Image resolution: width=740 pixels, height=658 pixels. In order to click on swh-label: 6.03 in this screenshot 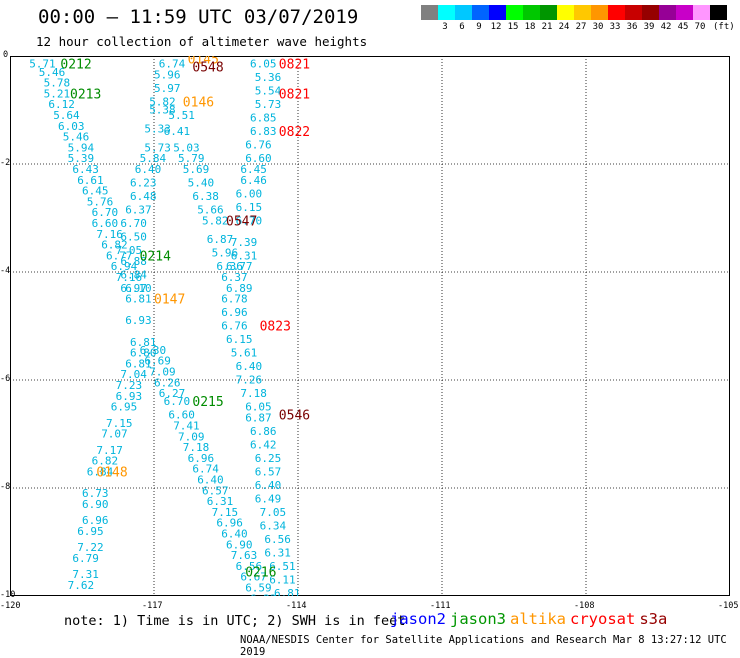, I will do `click(71, 126)`.